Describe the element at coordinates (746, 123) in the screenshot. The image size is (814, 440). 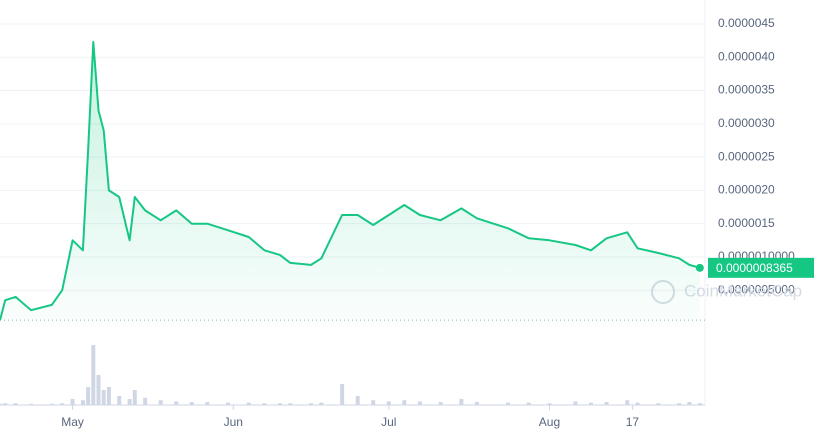
I see `y-tick-label: 0.0000030` at that location.